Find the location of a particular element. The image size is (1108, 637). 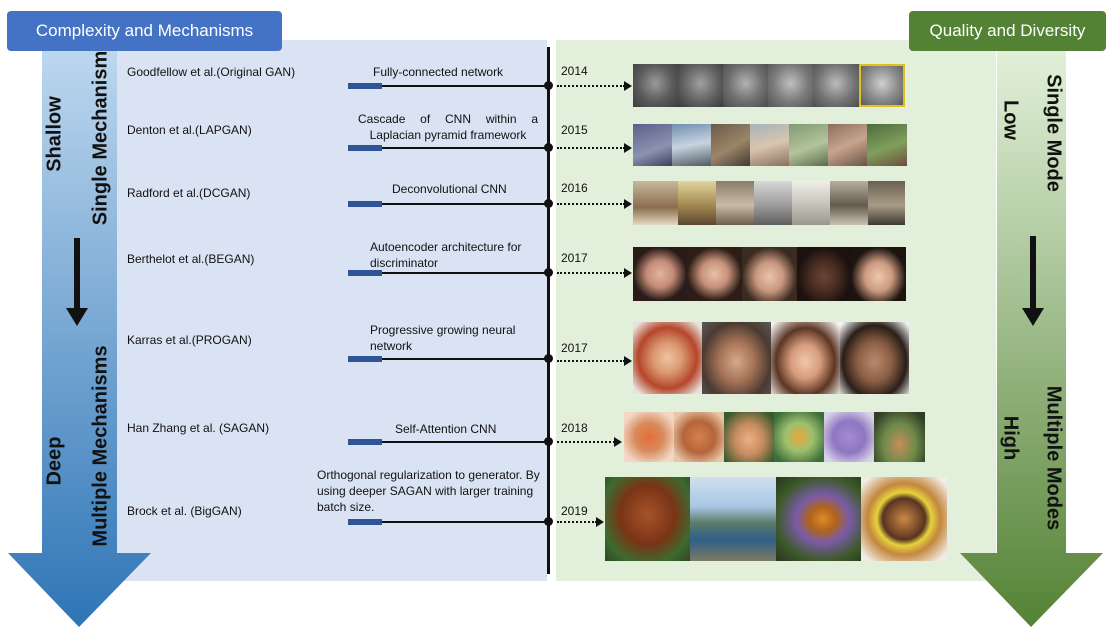

author-label: Radford et al.(DCGAN) is located at coordinates (189, 193).